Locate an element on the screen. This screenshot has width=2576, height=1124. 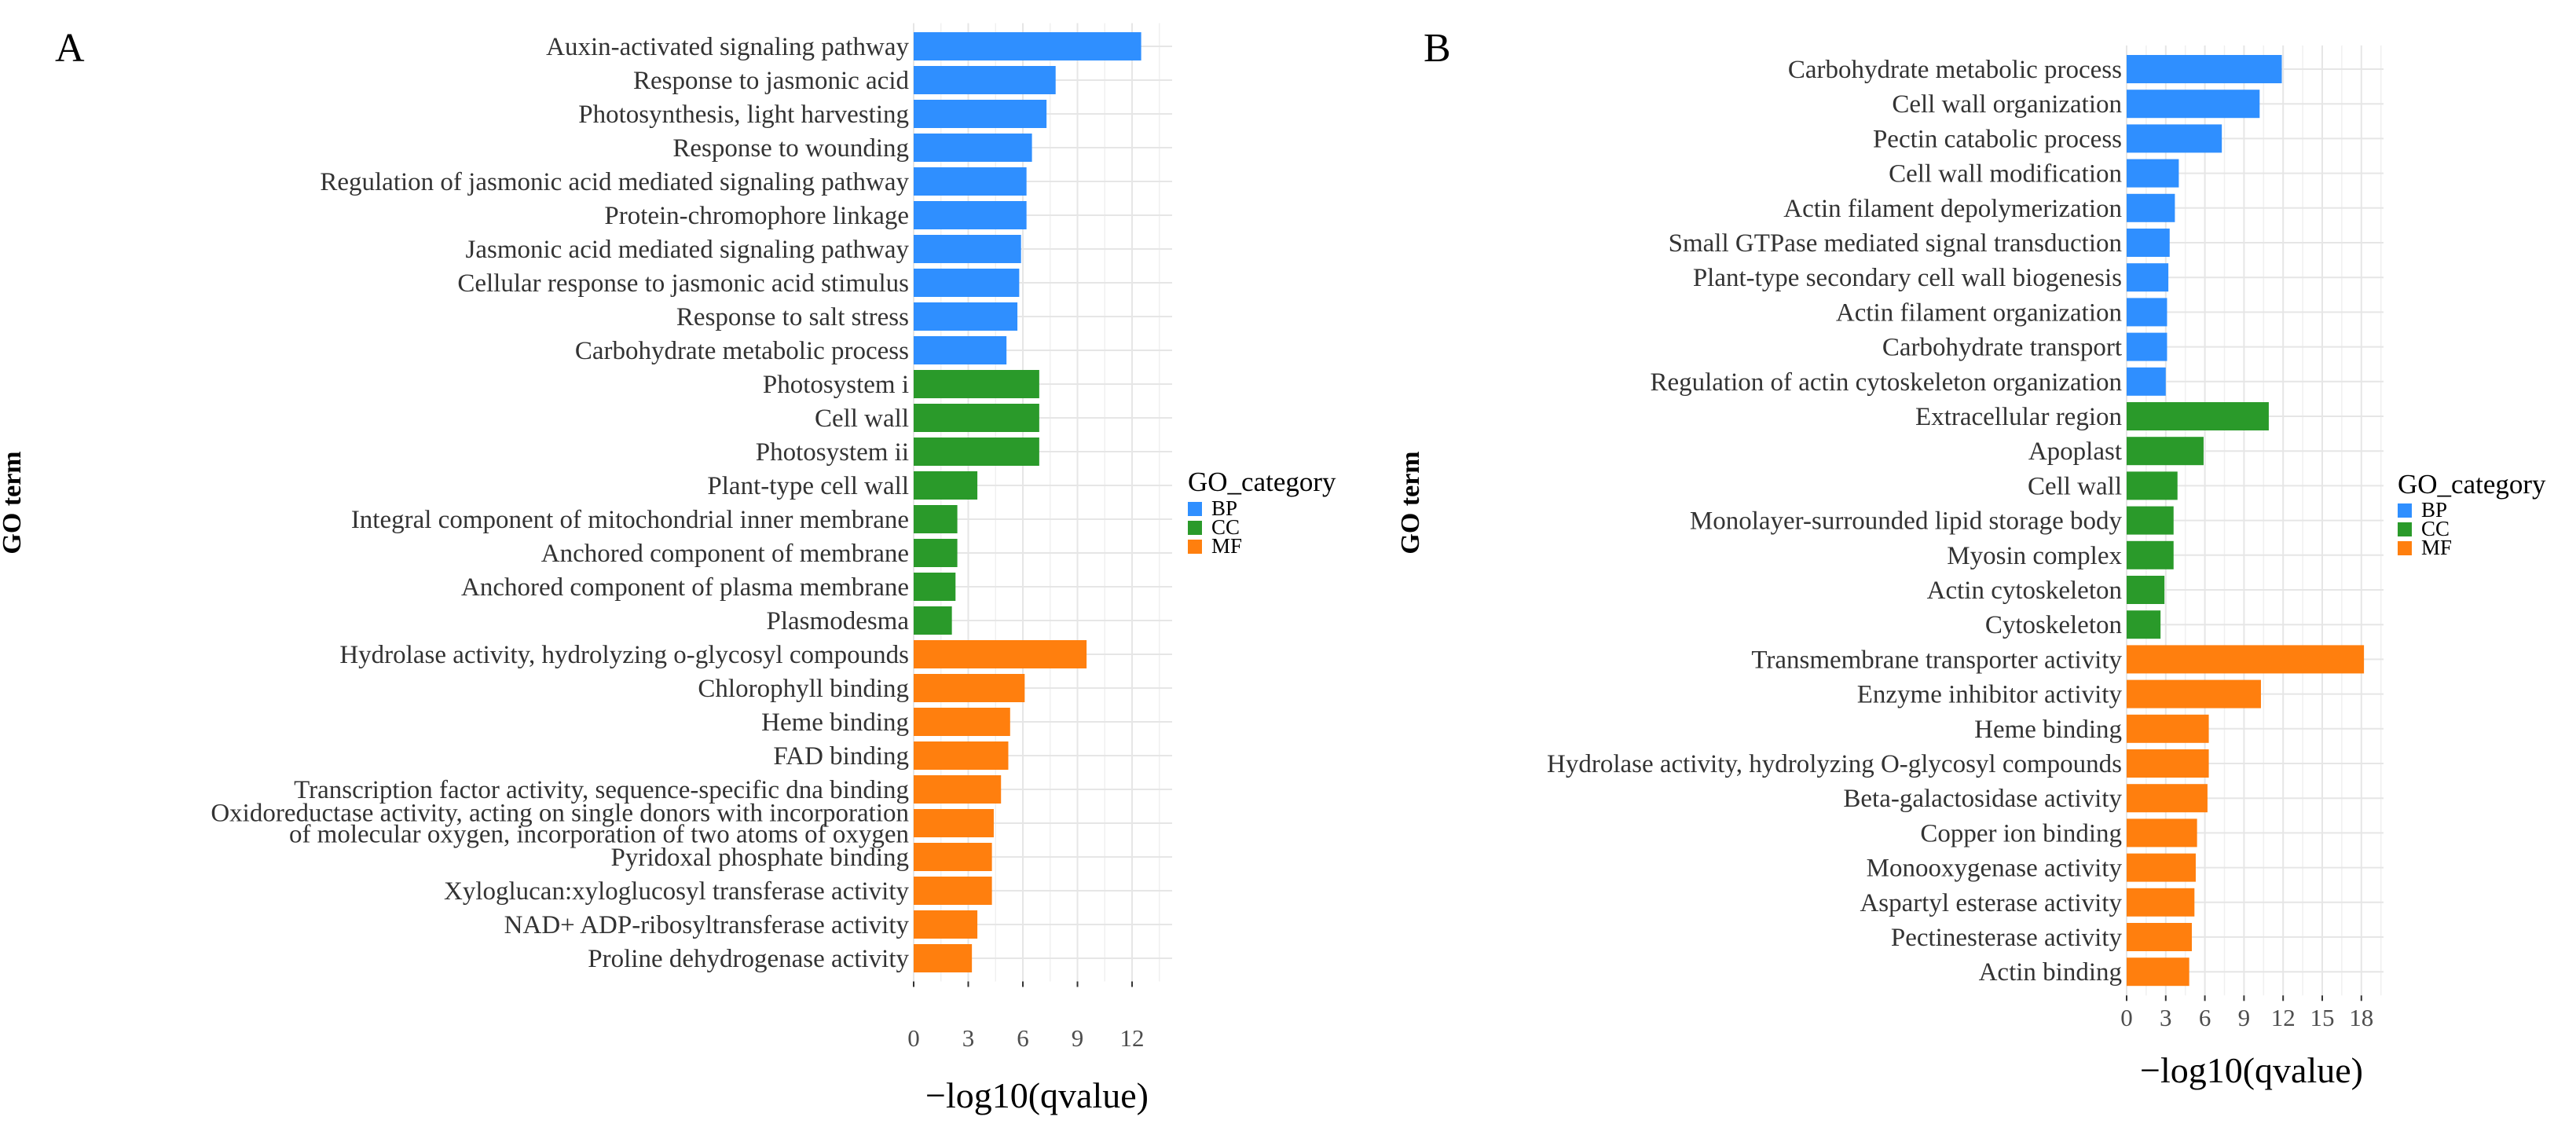
go-term-label: Cell wall organization is located at coordinates (2007, 104).